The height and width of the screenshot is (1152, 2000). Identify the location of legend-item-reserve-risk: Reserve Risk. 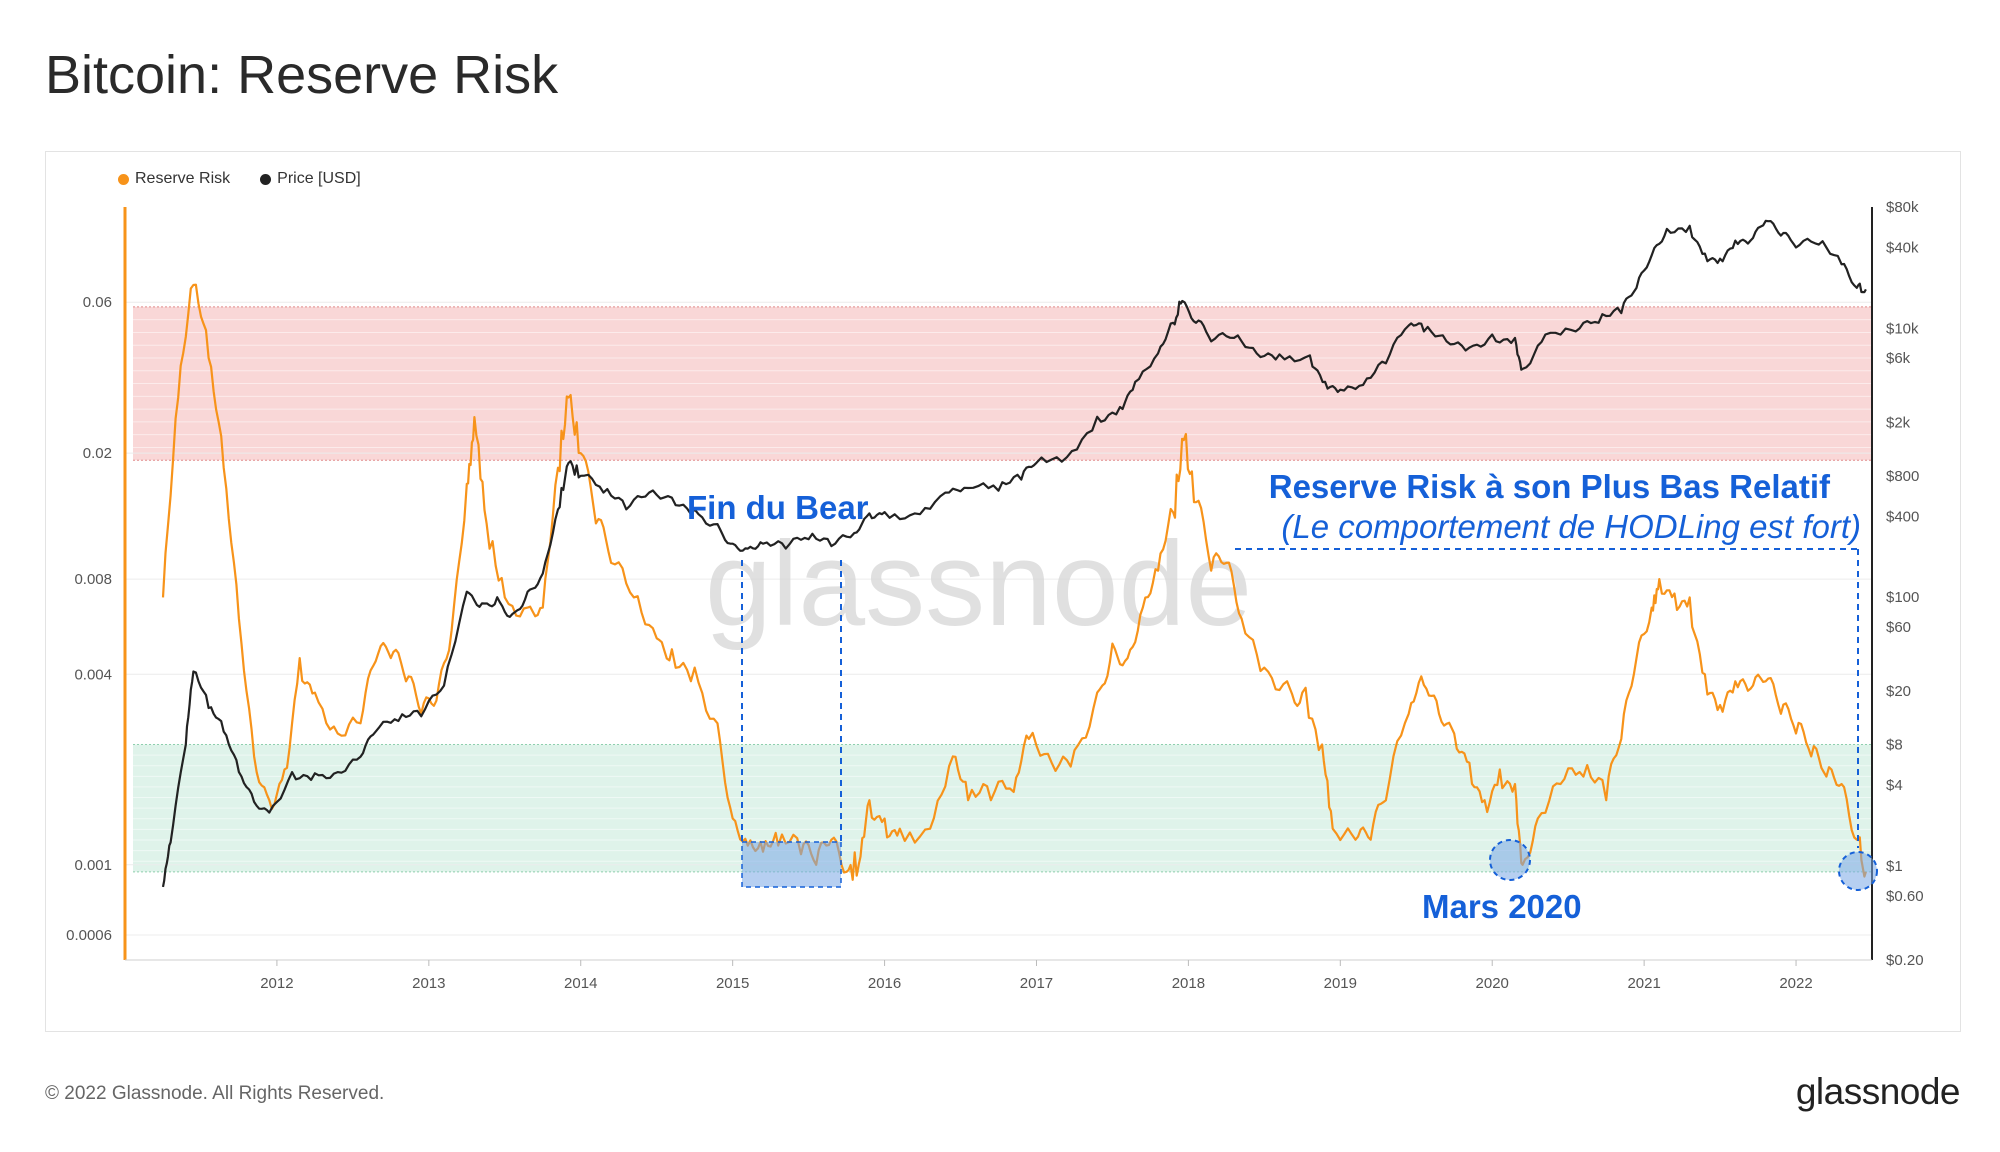
(174, 179).